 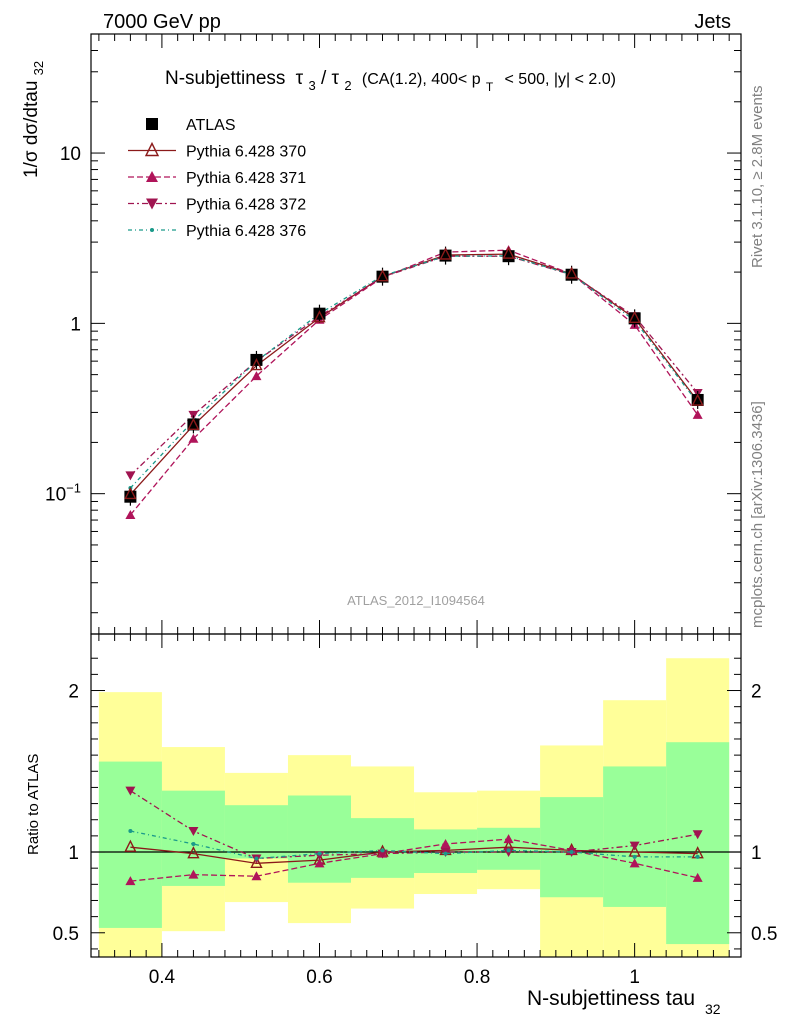 I want to click on legend-label-p372: Pythia 6.428 372, so click(x=246, y=205).